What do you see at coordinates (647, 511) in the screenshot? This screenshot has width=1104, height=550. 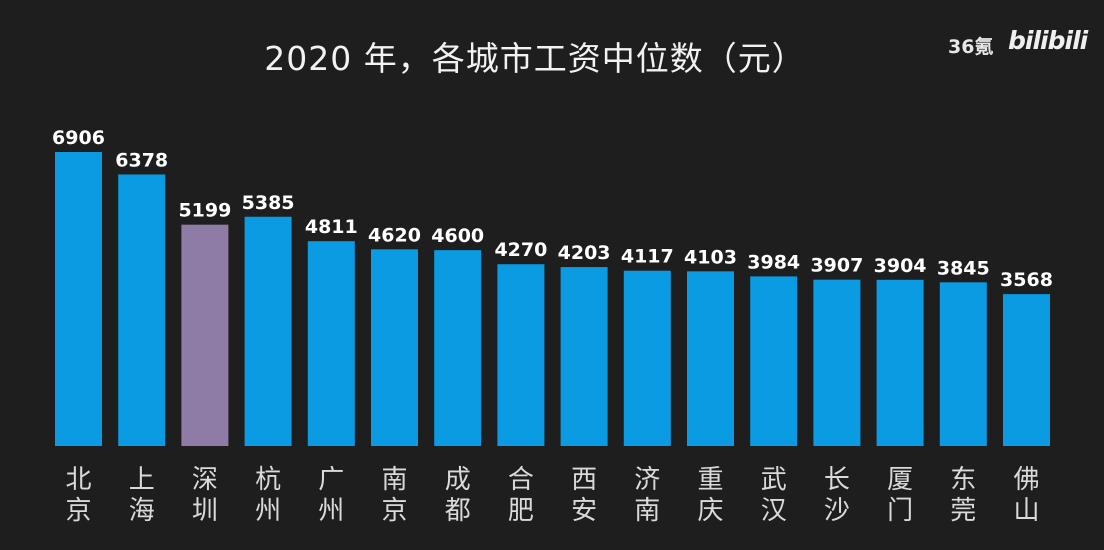 I see `category-label-9-1: 南` at bounding box center [647, 511].